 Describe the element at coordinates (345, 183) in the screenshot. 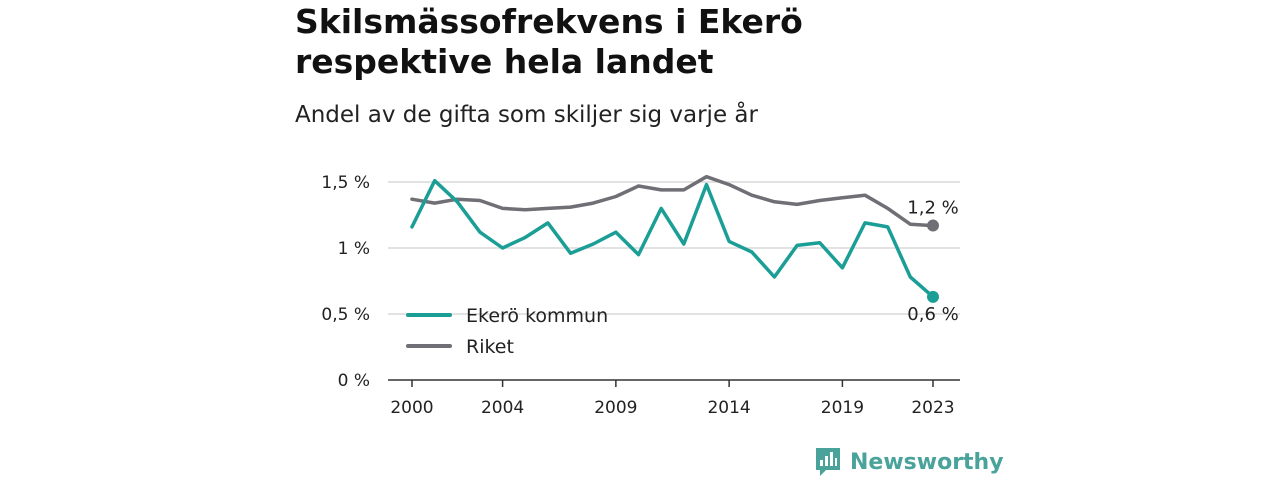

I see `y-tick-label: 1,5 %` at that location.